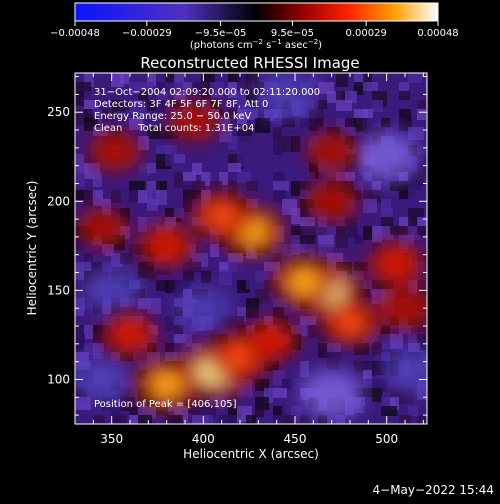 Image resolution: width=500 pixels, height=504 pixels. Describe the element at coordinates (58, 290) in the screenshot. I see `y-tick-label: 150` at that location.